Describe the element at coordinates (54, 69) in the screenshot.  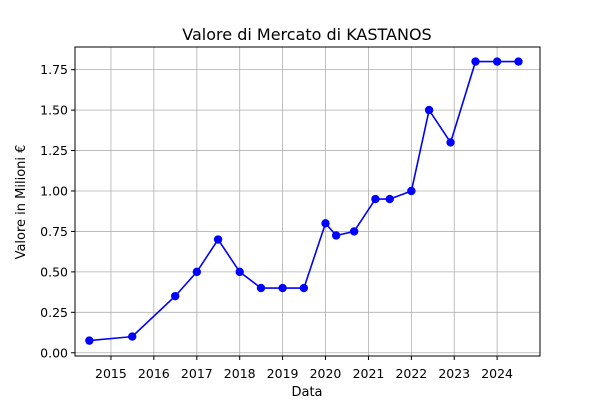
I see `y-tick-label: 1.75` at that location.